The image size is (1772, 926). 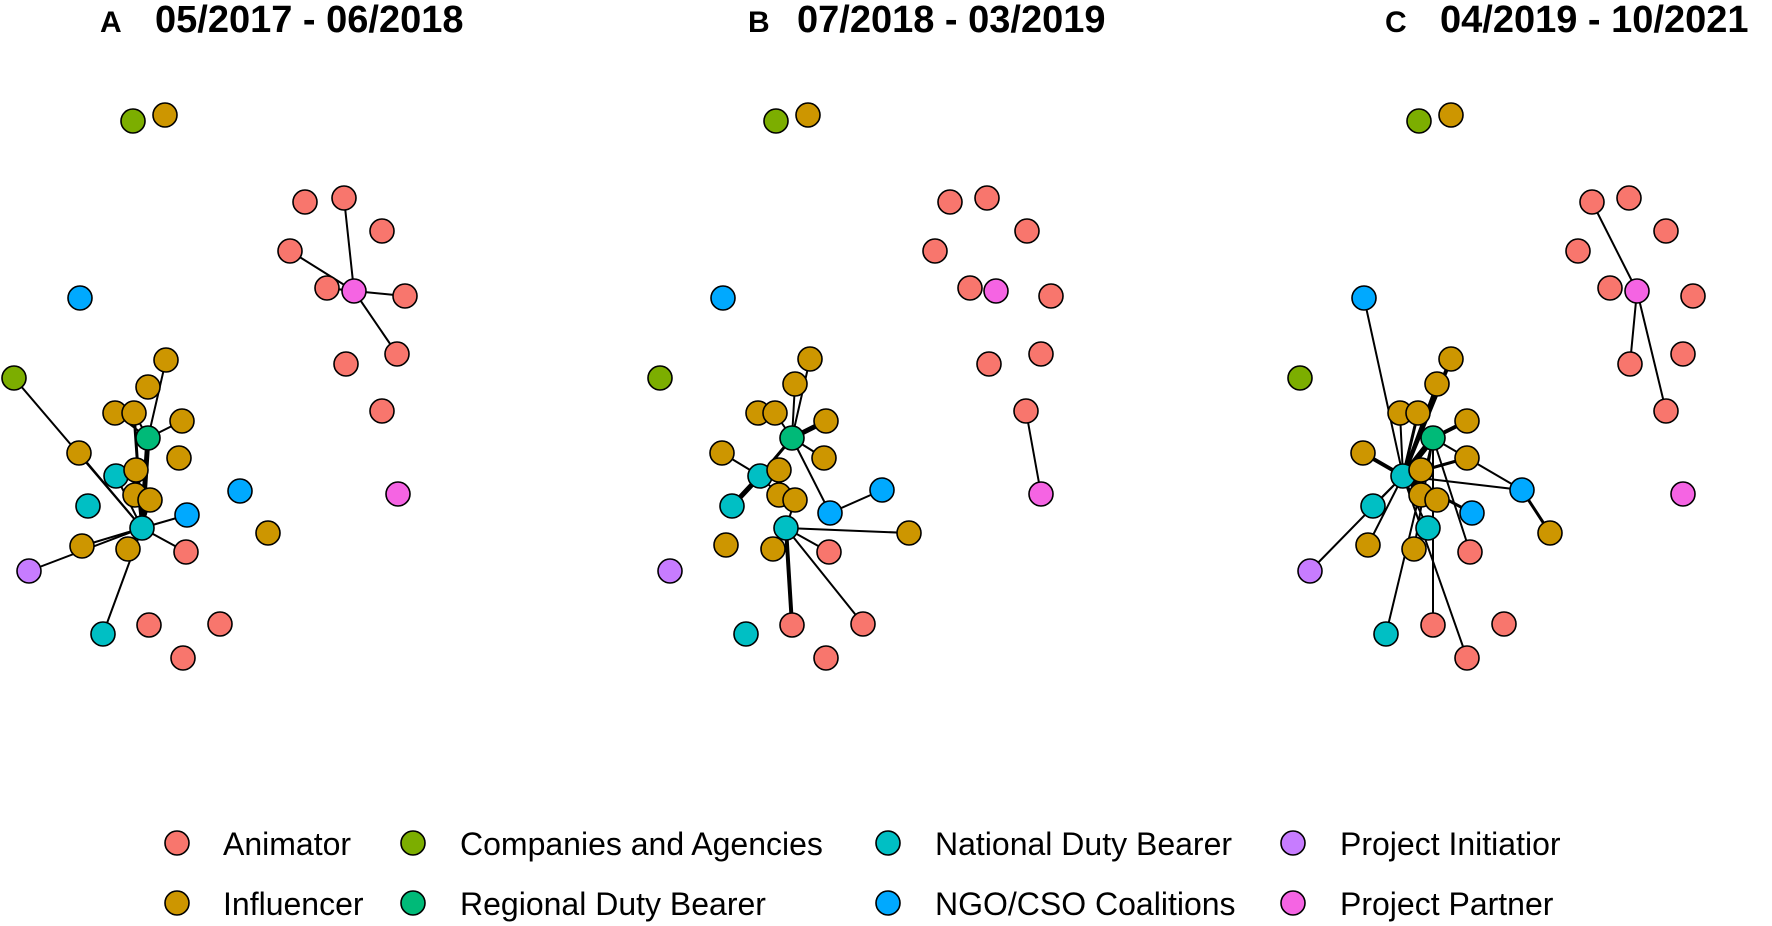 What do you see at coordinates (287, 844) in the screenshot?
I see `legend-label: Animator` at bounding box center [287, 844].